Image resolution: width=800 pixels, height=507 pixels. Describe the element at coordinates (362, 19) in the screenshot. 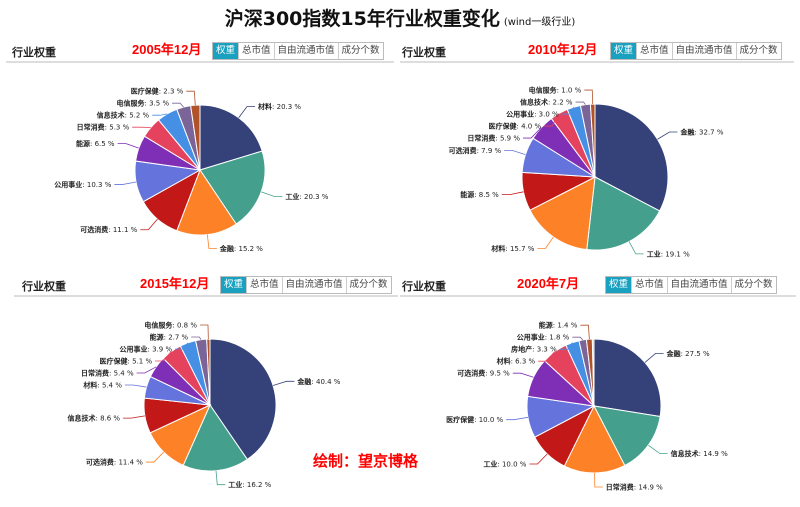

I see `main-title: 沪深300指数15年行业权重变化` at that location.